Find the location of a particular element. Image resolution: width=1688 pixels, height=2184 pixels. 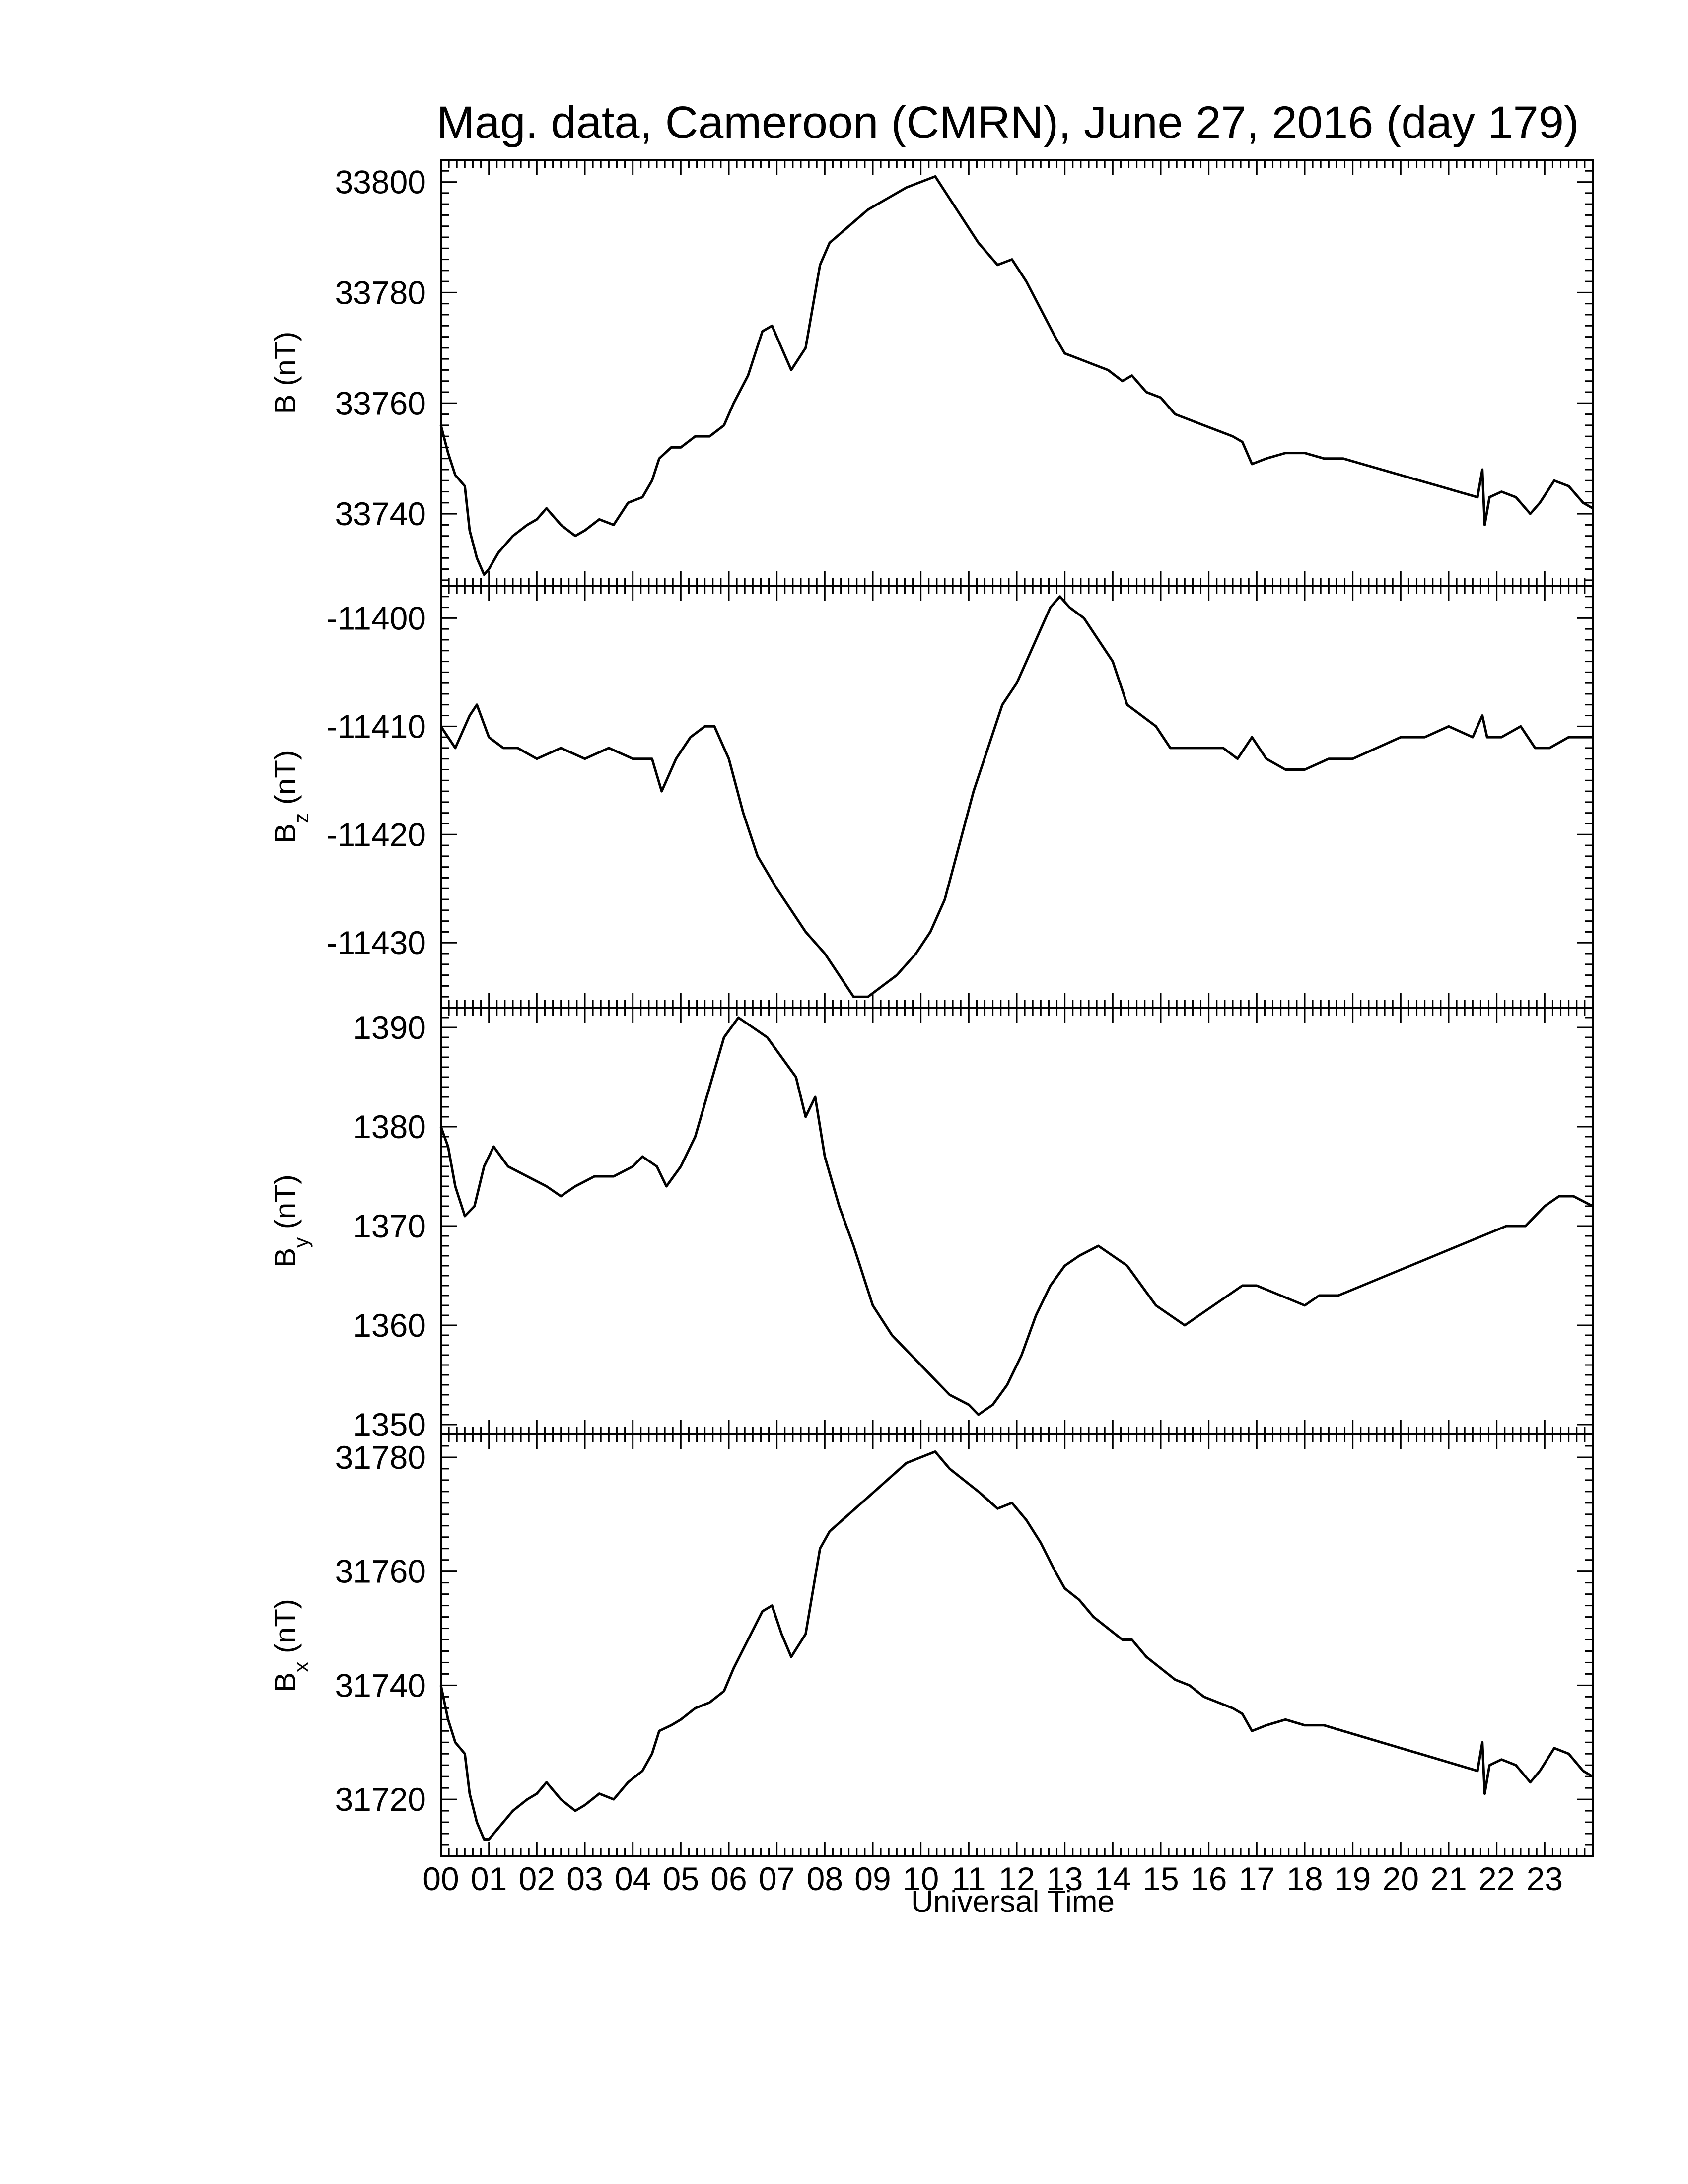

y-tick-label: 31740 is located at coordinates (380, 1685).